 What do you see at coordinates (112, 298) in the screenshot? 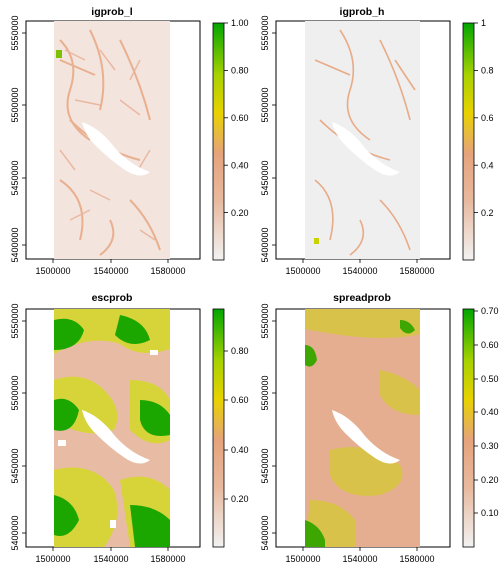
I see `panel-title: escprob` at bounding box center [112, 298].